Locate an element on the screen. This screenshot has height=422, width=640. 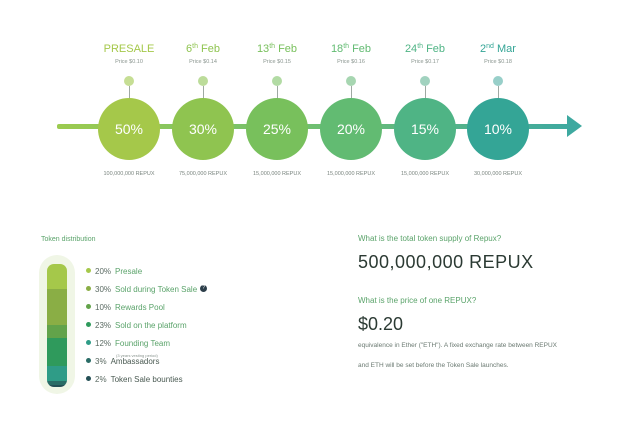
stage-price: Price $0.10 is located at coordinates (129, 62).